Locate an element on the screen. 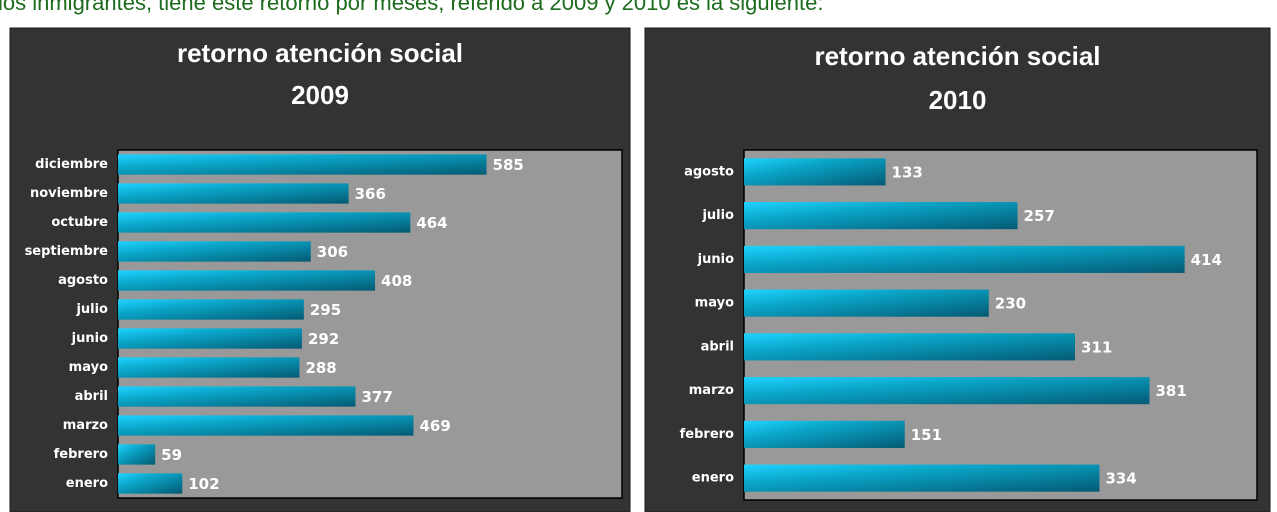 Image resolution: width=1277 pixels, height=512 pixels. chart-subtitle: 2009 is located at coordinates (320, 95).